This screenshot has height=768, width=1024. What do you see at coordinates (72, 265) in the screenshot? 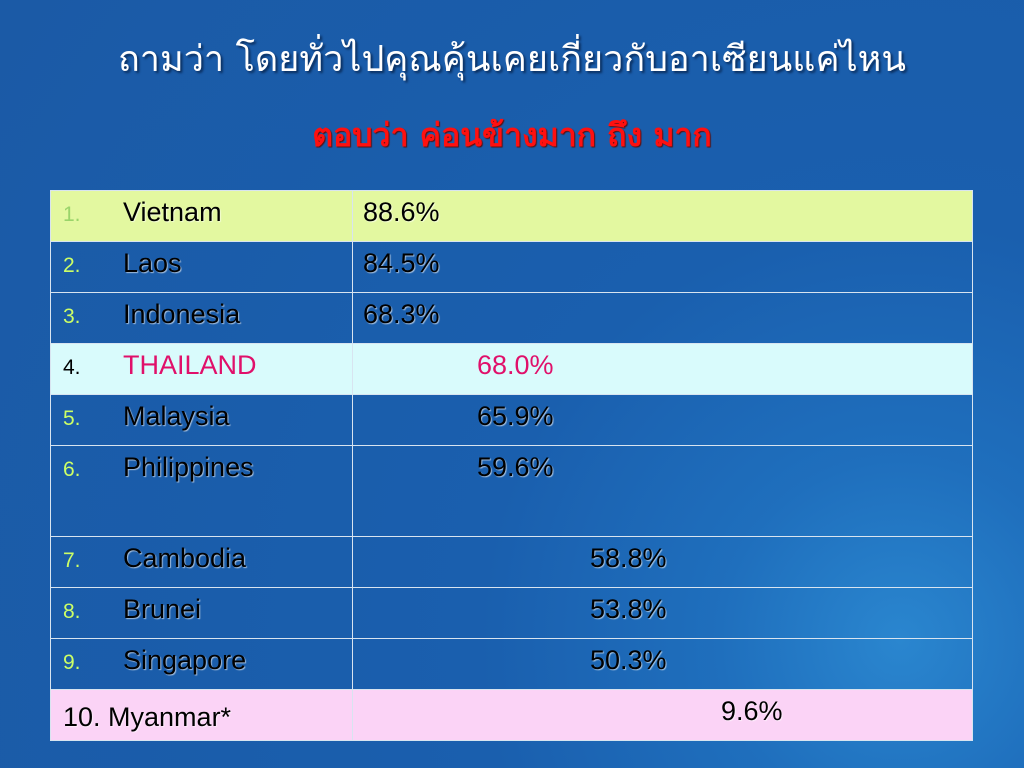
I see `rank-number: 2.` at bounding box center [72, 265].